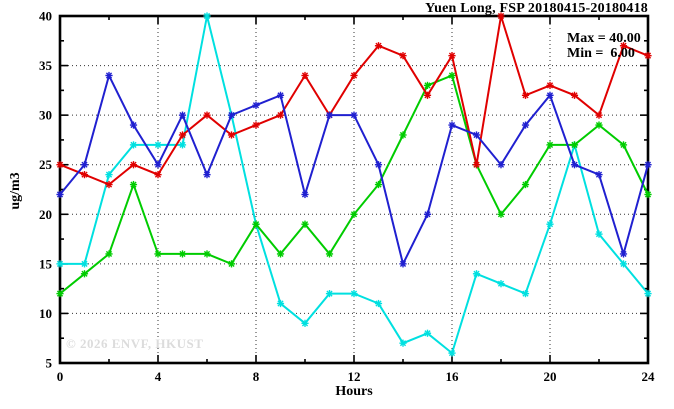  I want to click on x-tick-label: 8, so click(256, 376).